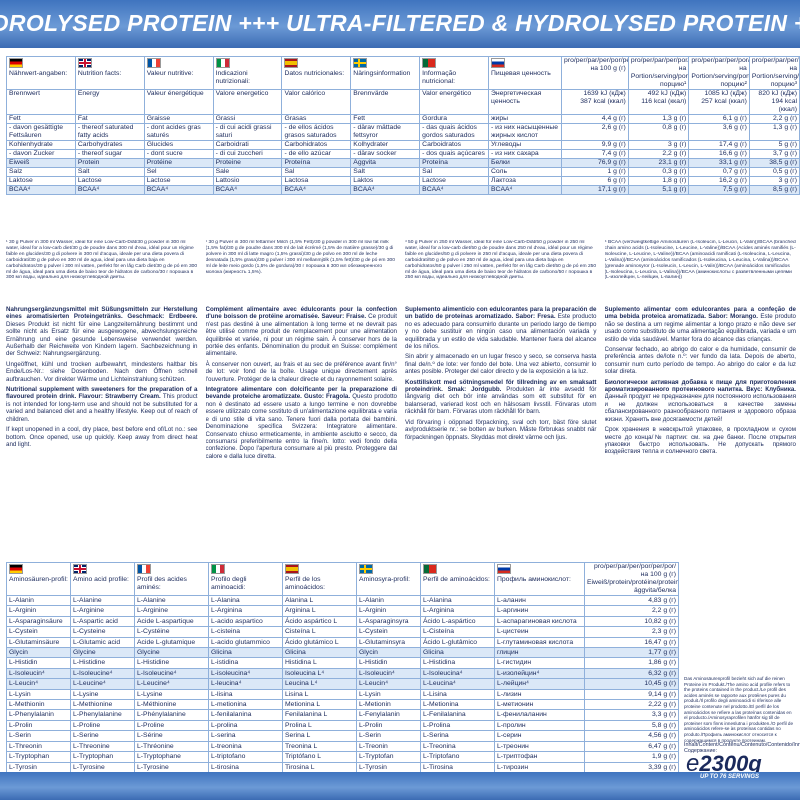 The image size is (800, 800). What do you see at coordinates (427, 172) in the screenshot?
I see `cell-text: Sal` at bounding box center [427, 172].